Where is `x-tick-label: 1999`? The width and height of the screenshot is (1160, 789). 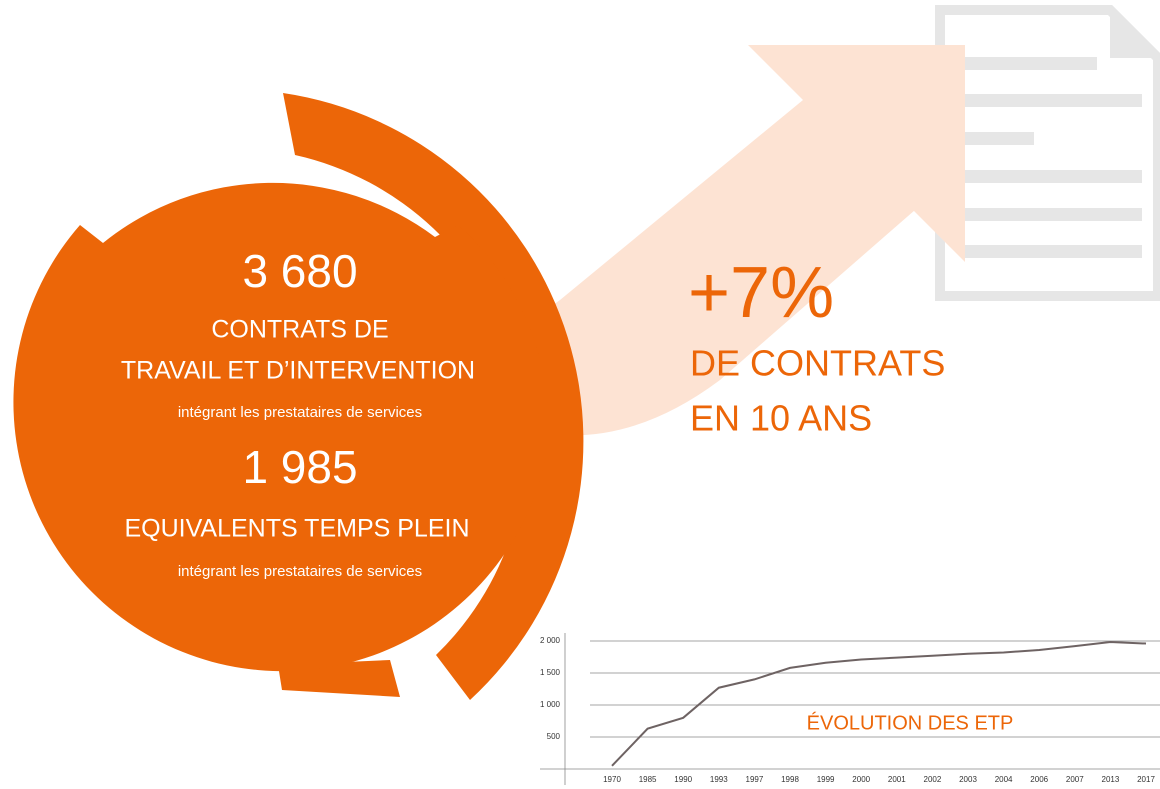 x-tick-label: 1999 is located at coordinates (826, 779).